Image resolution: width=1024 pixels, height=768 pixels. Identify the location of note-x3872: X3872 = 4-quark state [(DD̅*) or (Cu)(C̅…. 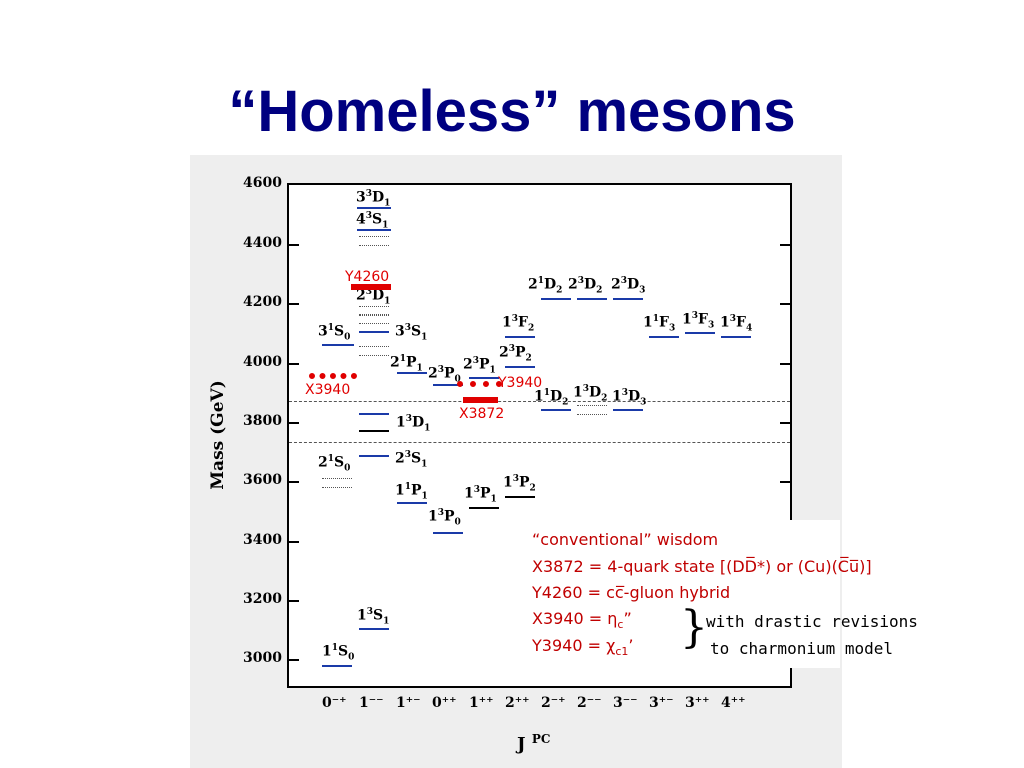
(702, 566).